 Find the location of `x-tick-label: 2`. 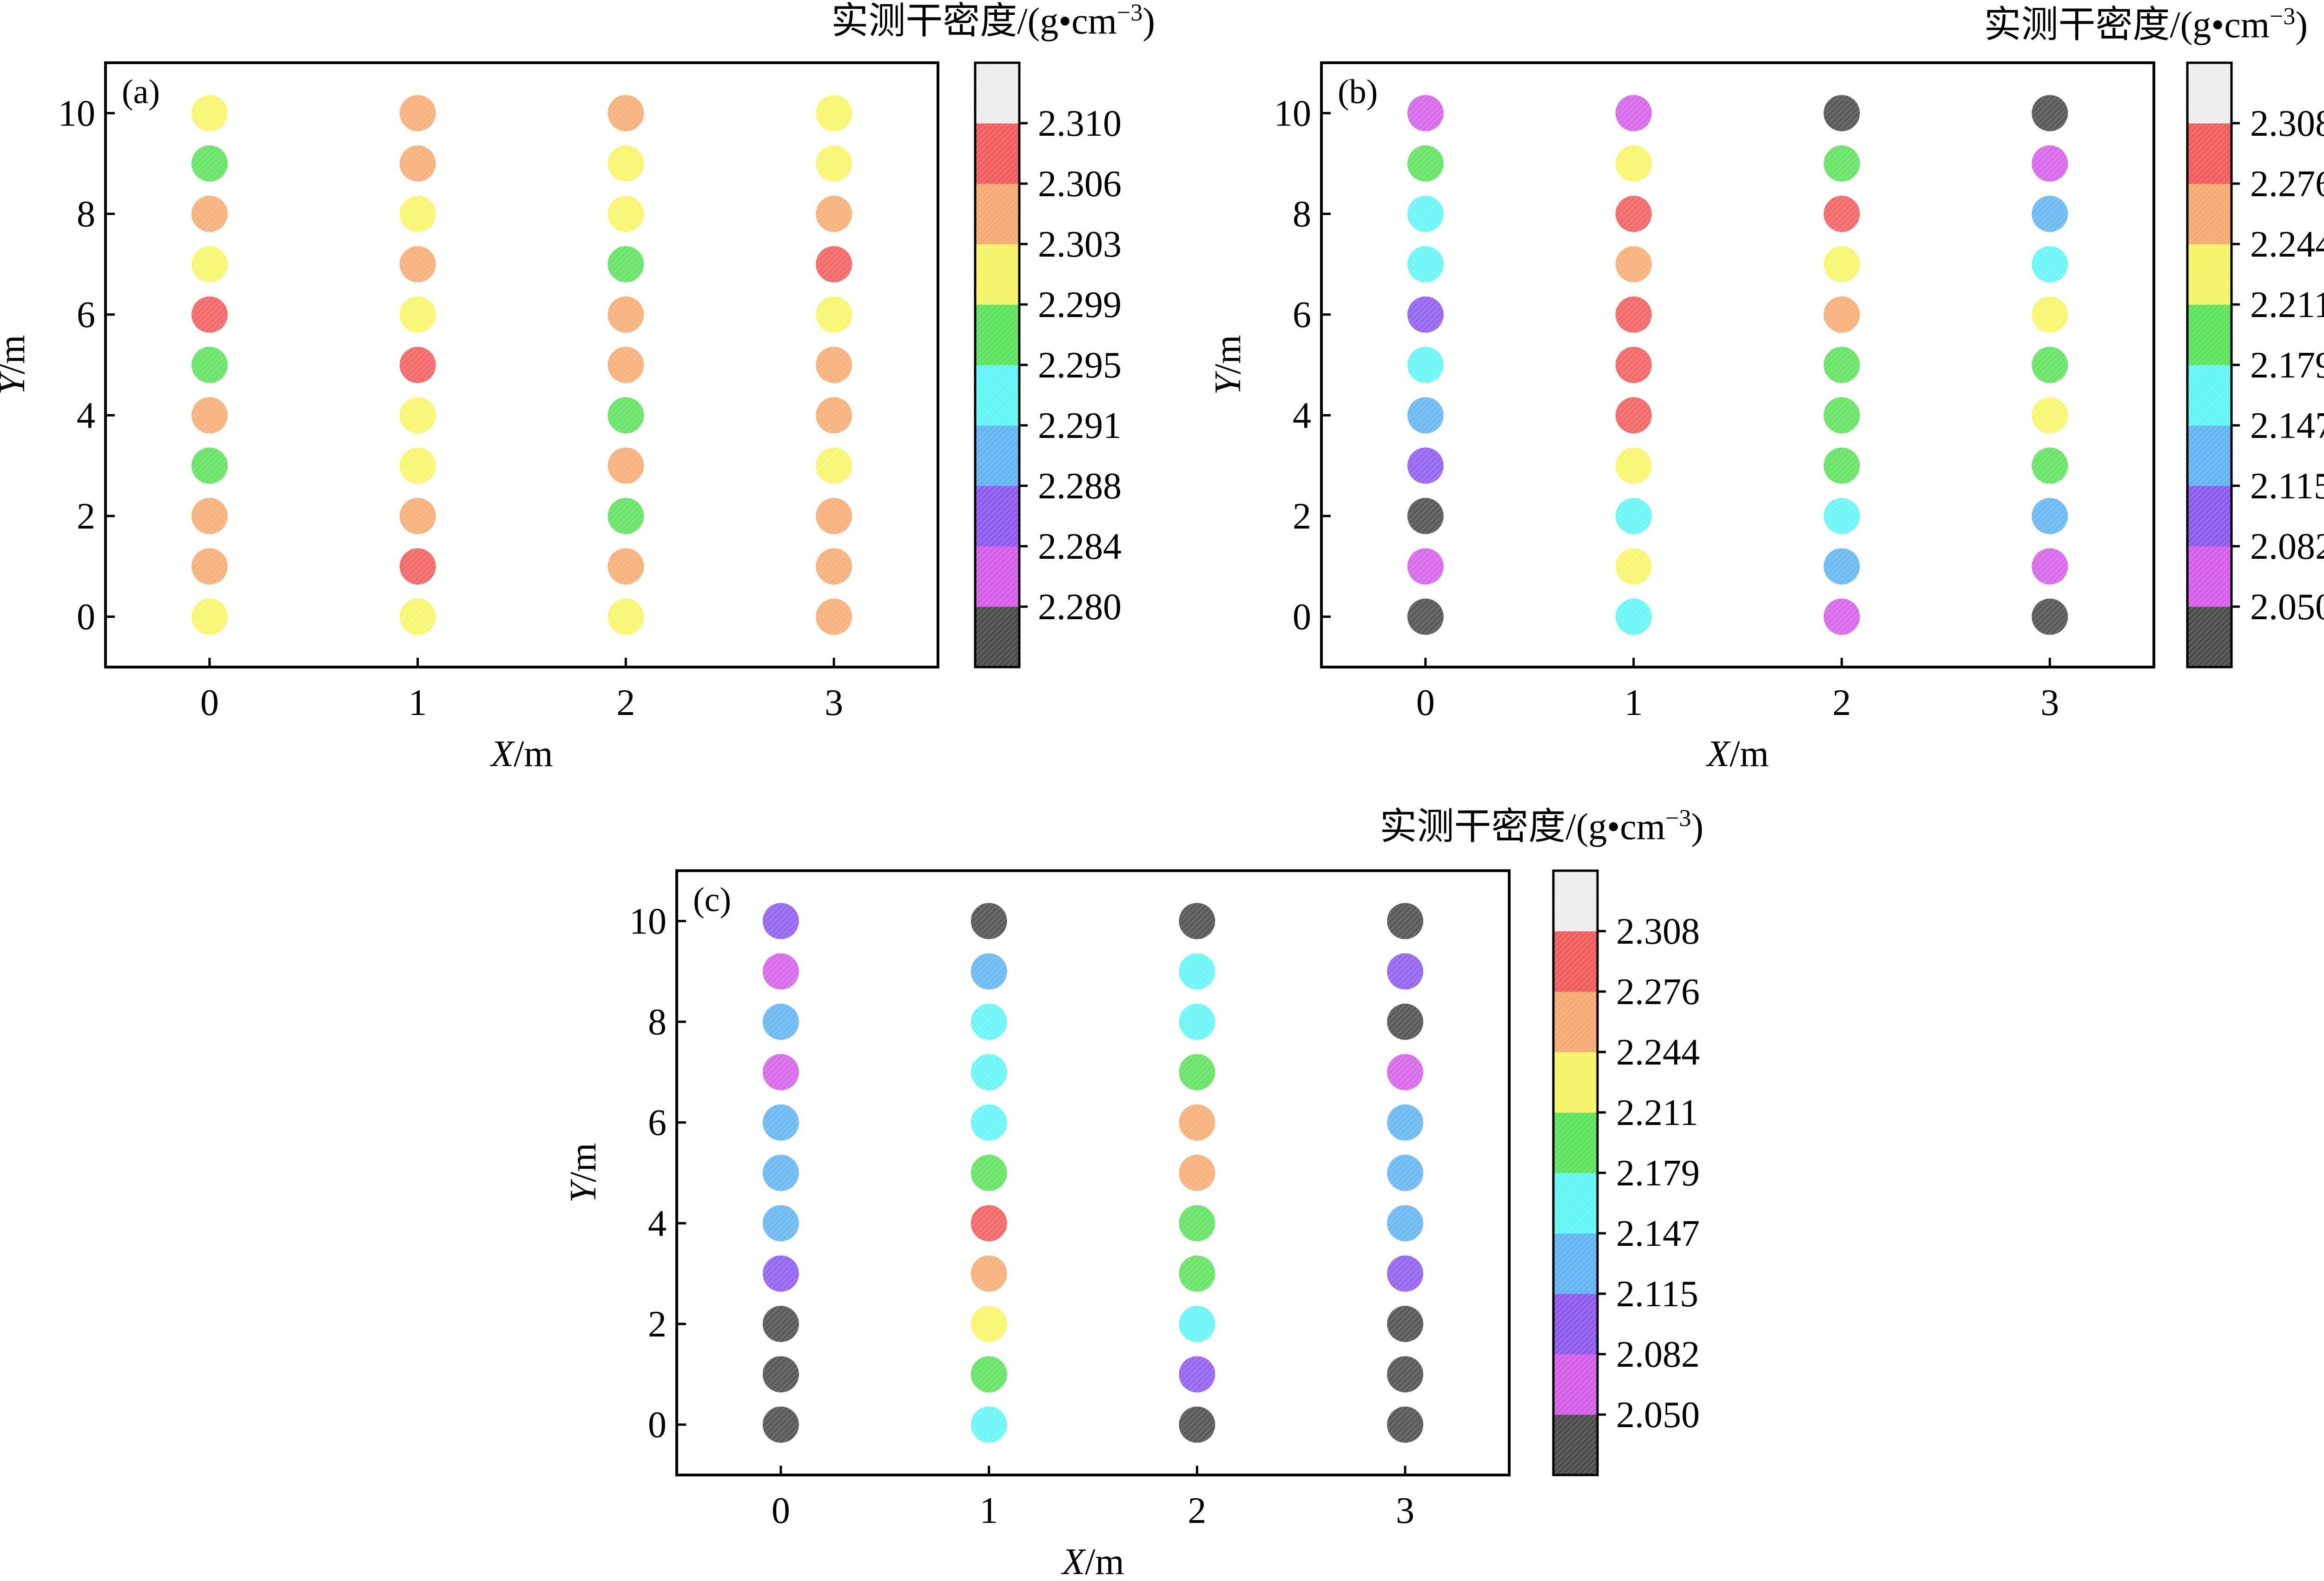

x-tick-label: 2 is located at coordinates (1841, 702).